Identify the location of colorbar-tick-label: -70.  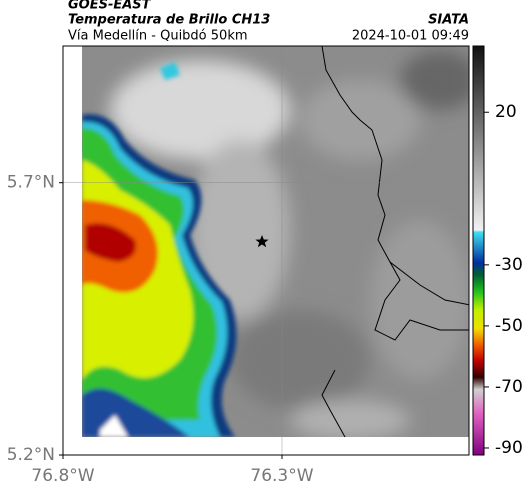
(509, 387).